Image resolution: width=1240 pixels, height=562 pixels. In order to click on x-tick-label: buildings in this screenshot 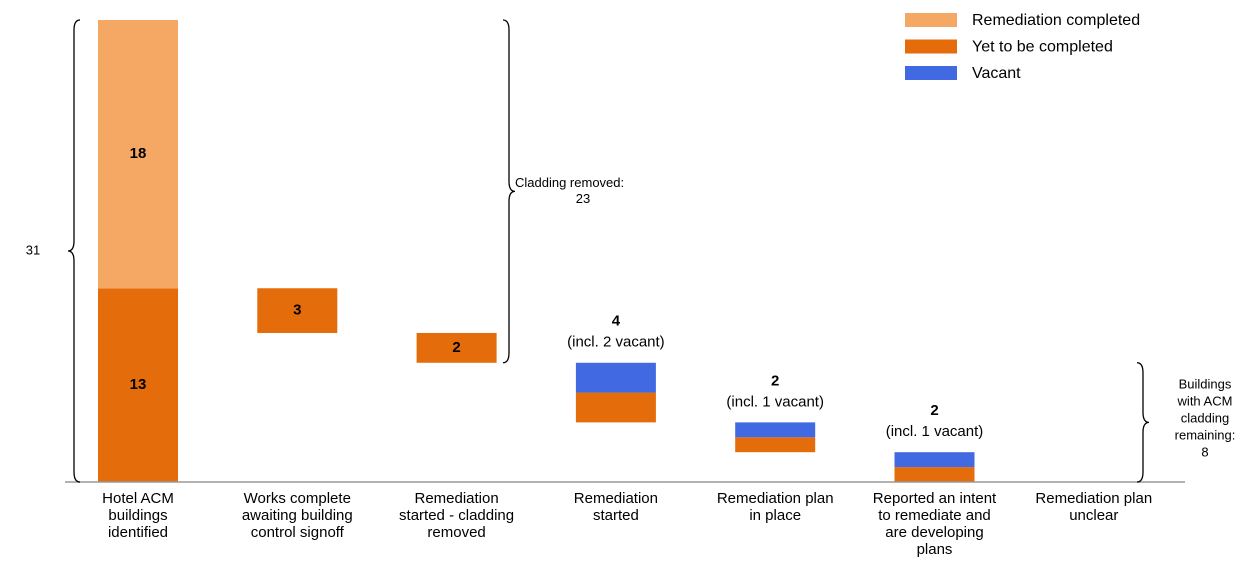, I will do `click(137, 515)`.